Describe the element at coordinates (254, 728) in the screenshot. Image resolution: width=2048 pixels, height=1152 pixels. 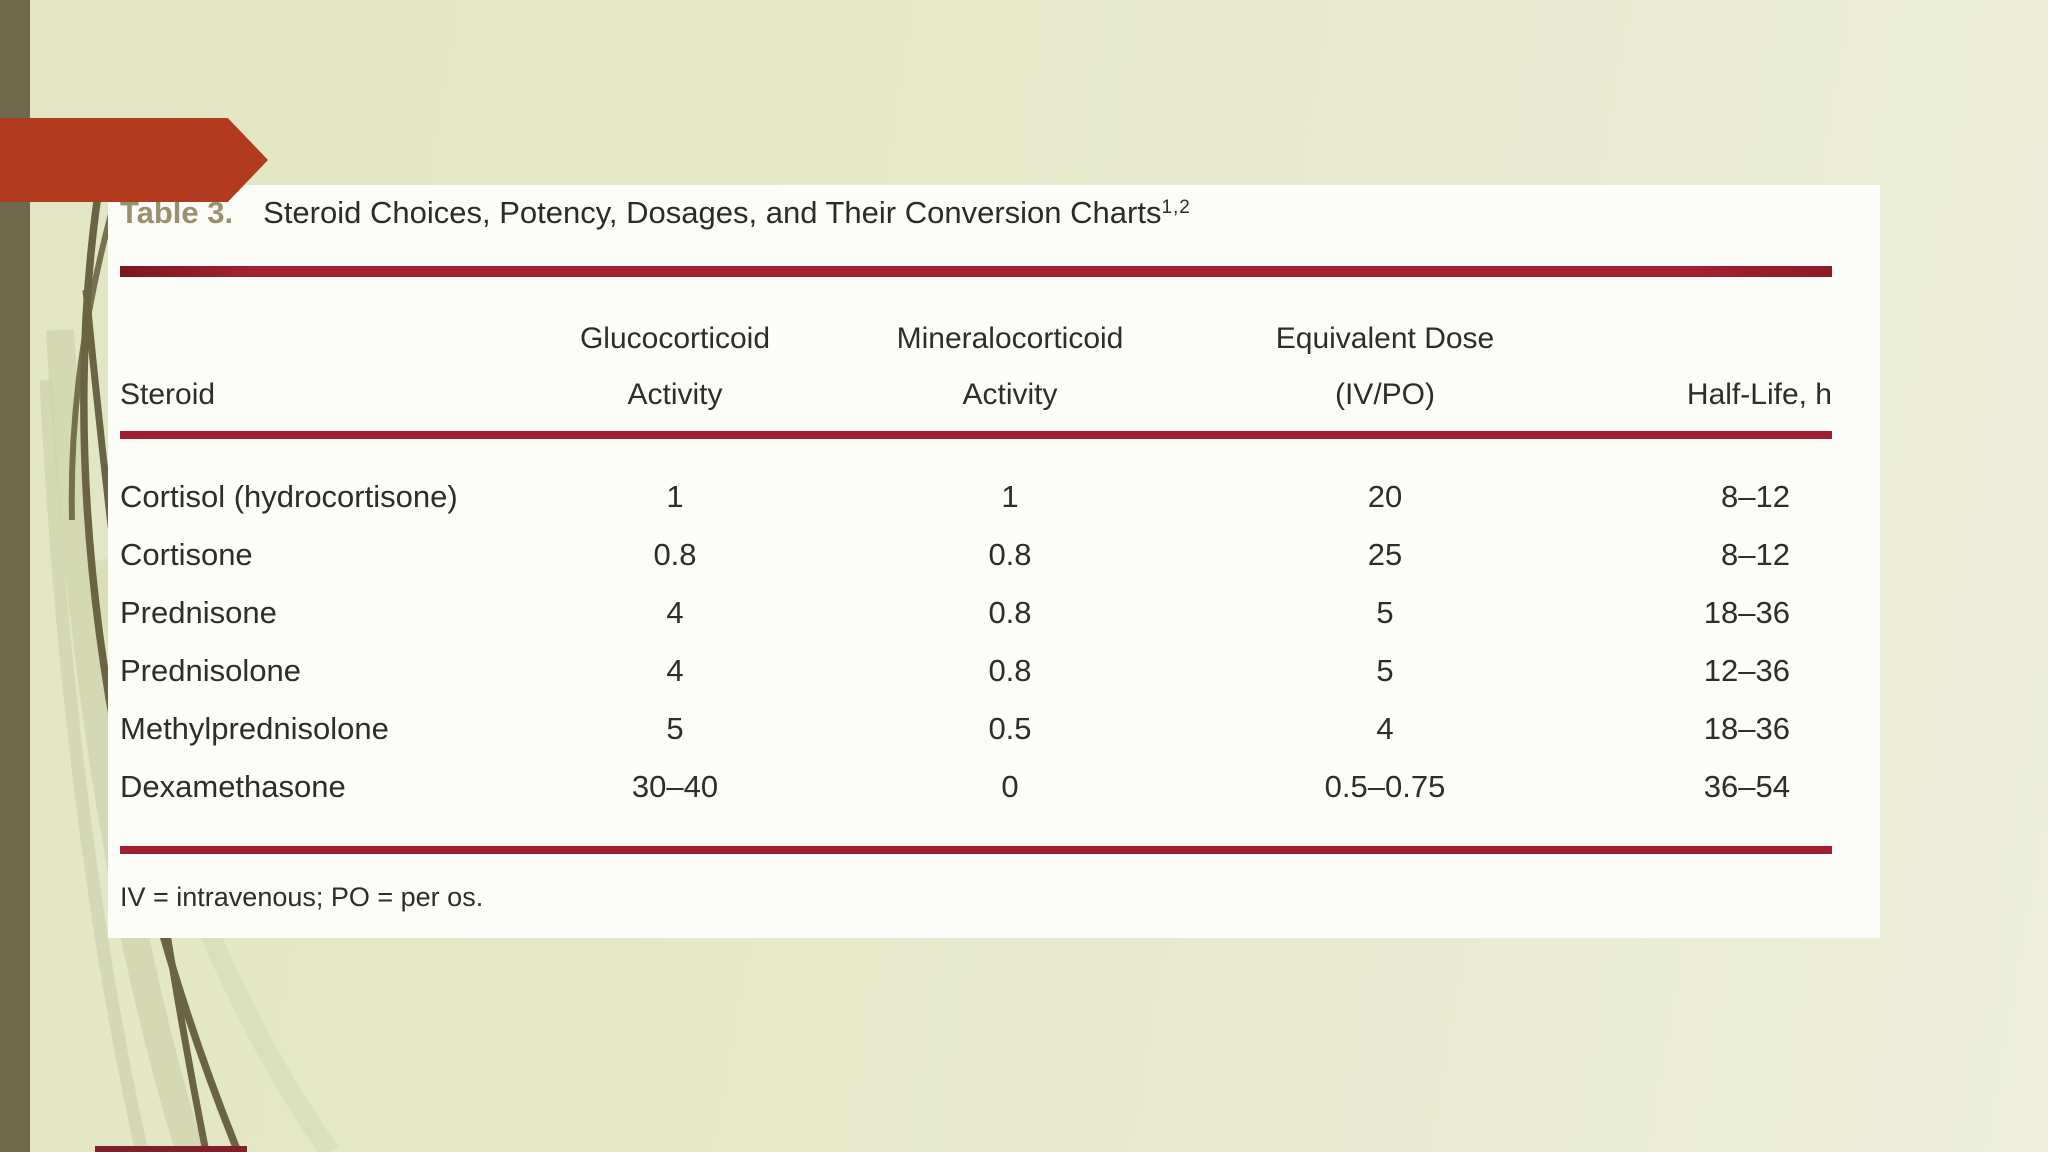
I see `table-cell: Methylprednisolone` at that location.